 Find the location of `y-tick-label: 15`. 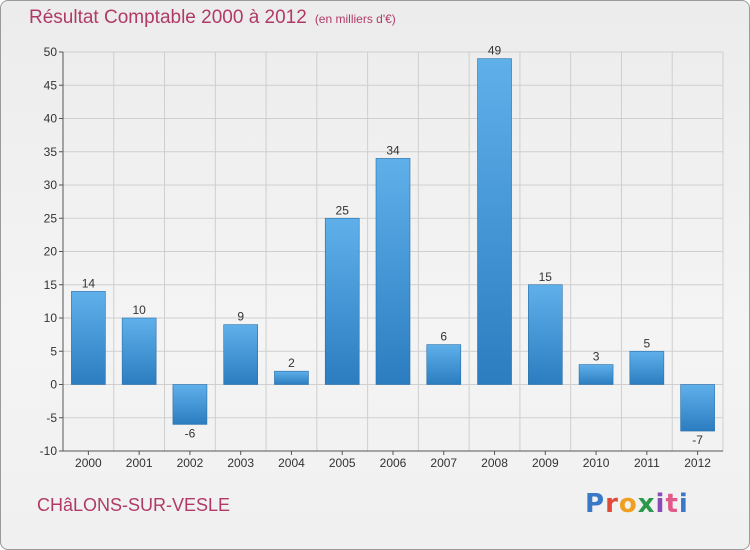

y-tick-label: 15 is located at coordinates (51, 285).